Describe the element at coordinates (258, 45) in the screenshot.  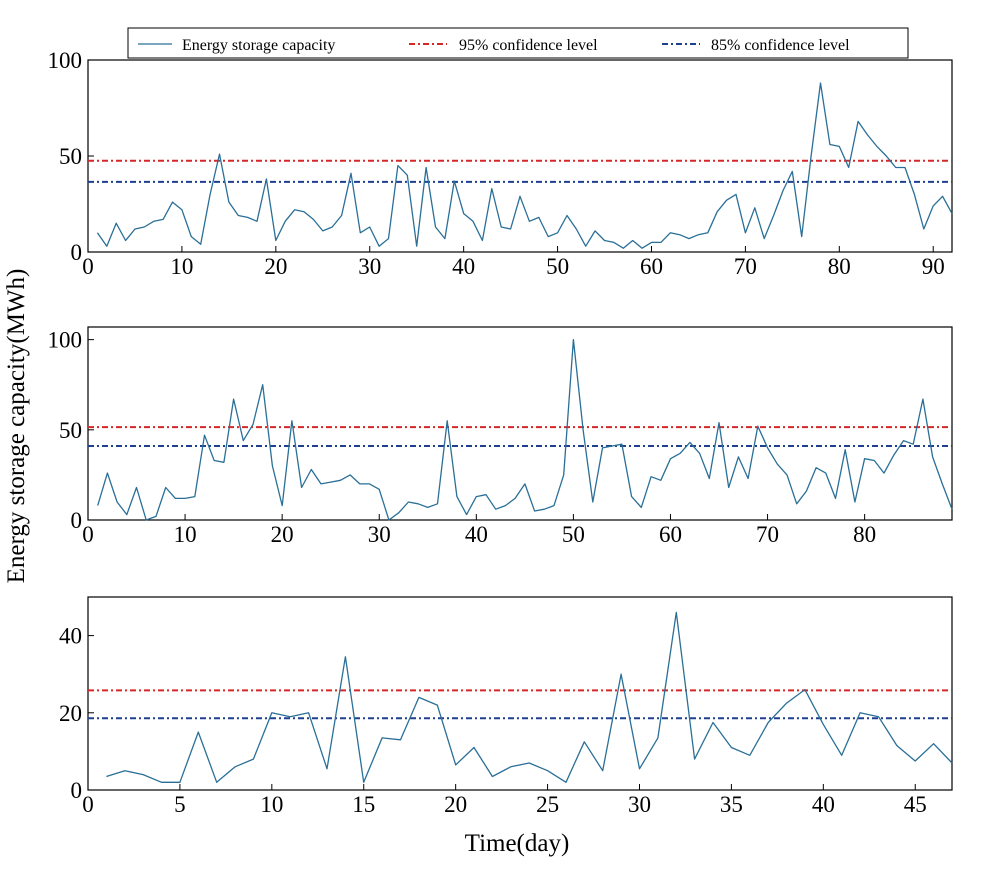
I see `legend-label-energy: Energy storage capacity` at that location.